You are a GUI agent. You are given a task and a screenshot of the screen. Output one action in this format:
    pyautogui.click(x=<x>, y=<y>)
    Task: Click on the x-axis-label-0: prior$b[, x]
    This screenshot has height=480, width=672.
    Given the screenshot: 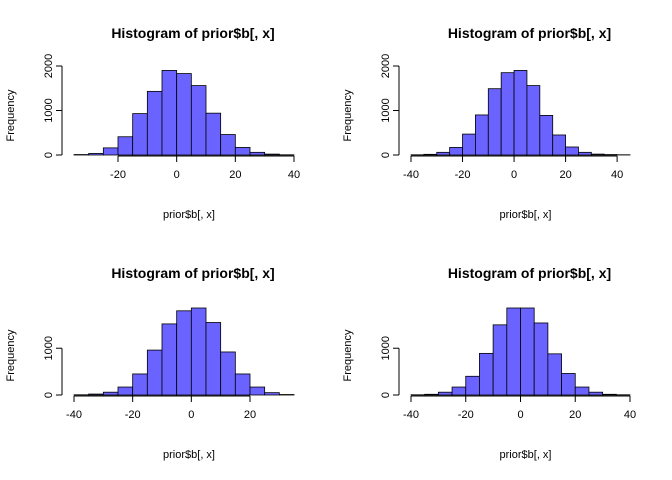 What is the action you would take?
    pyautogui.click(x=189, y=215)
    